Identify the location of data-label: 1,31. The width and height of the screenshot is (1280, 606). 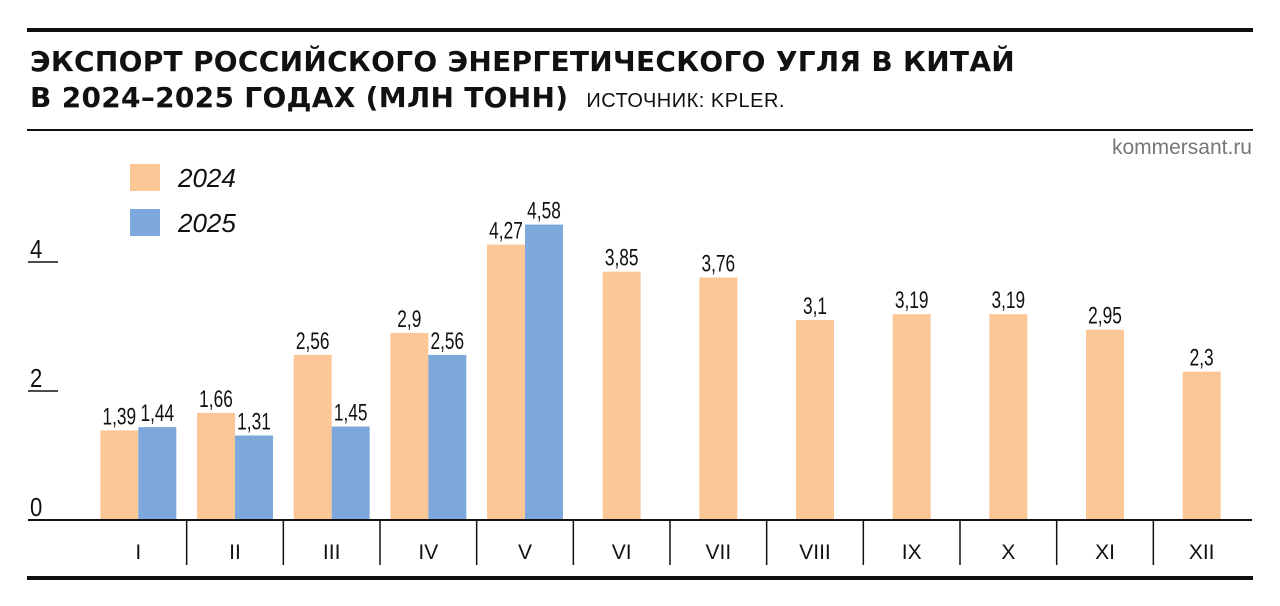
(254, 422).